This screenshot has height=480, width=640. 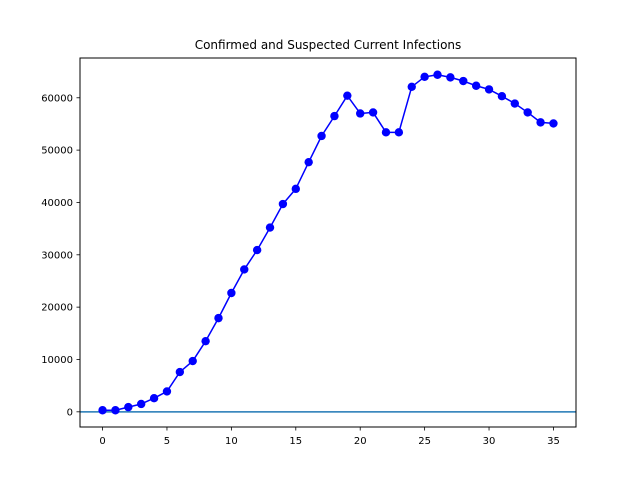 What do you see at coordinates (102, 441) in the screenshot?
I see `x-tick-label: 0` at bounding box center [102, 441].